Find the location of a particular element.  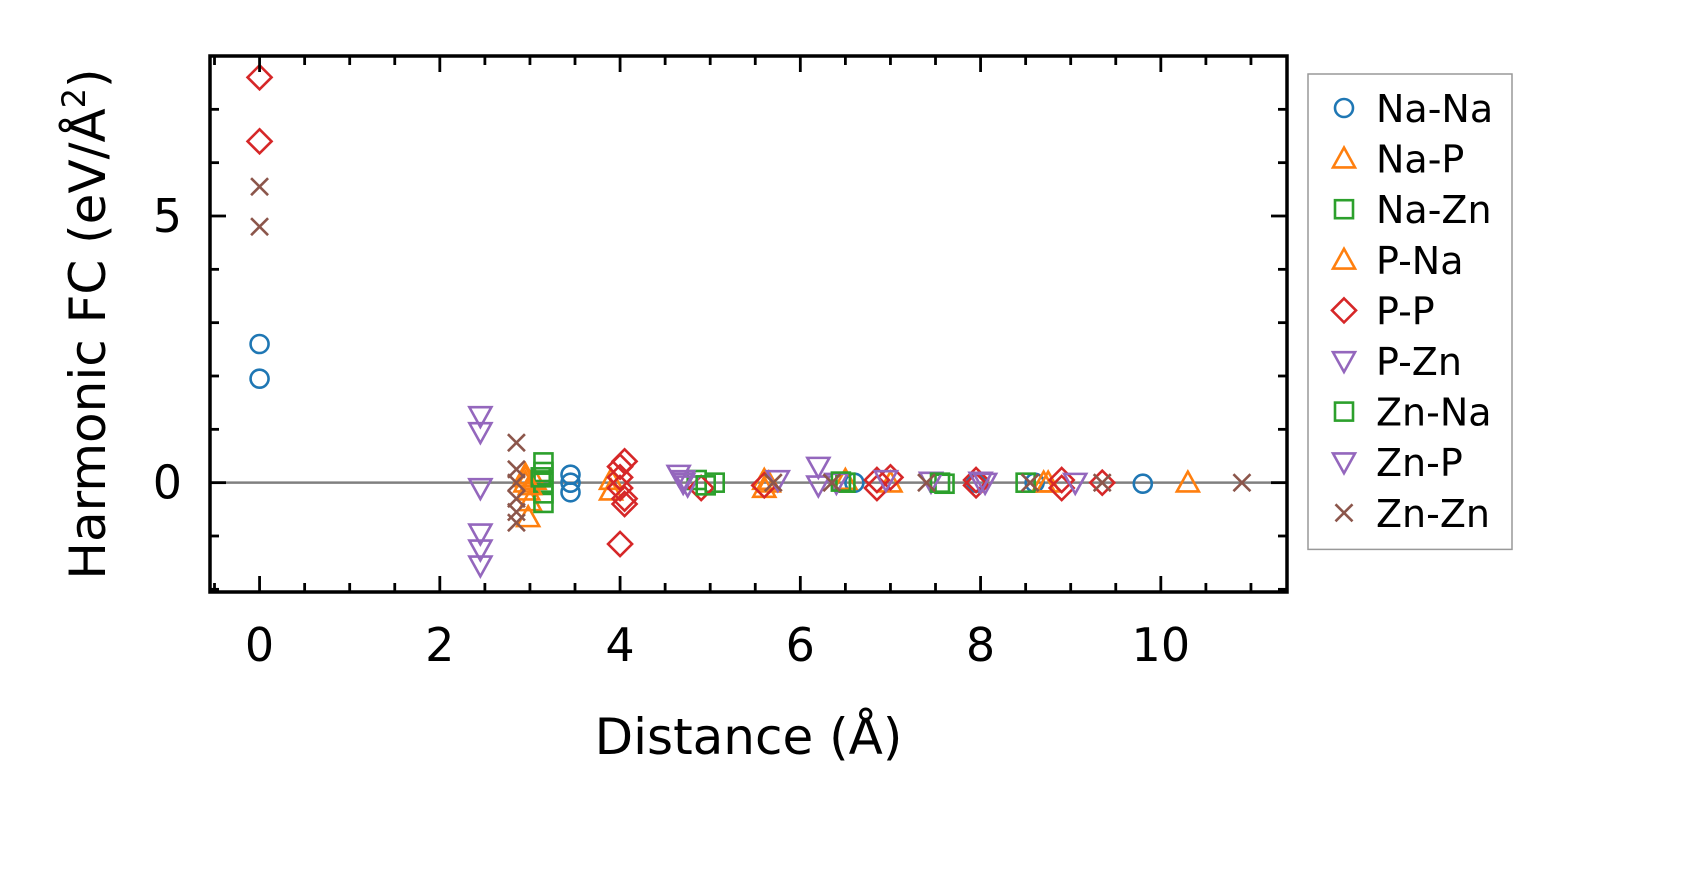

legend-item: Na-Zn is located at coordinates (1412, 210).